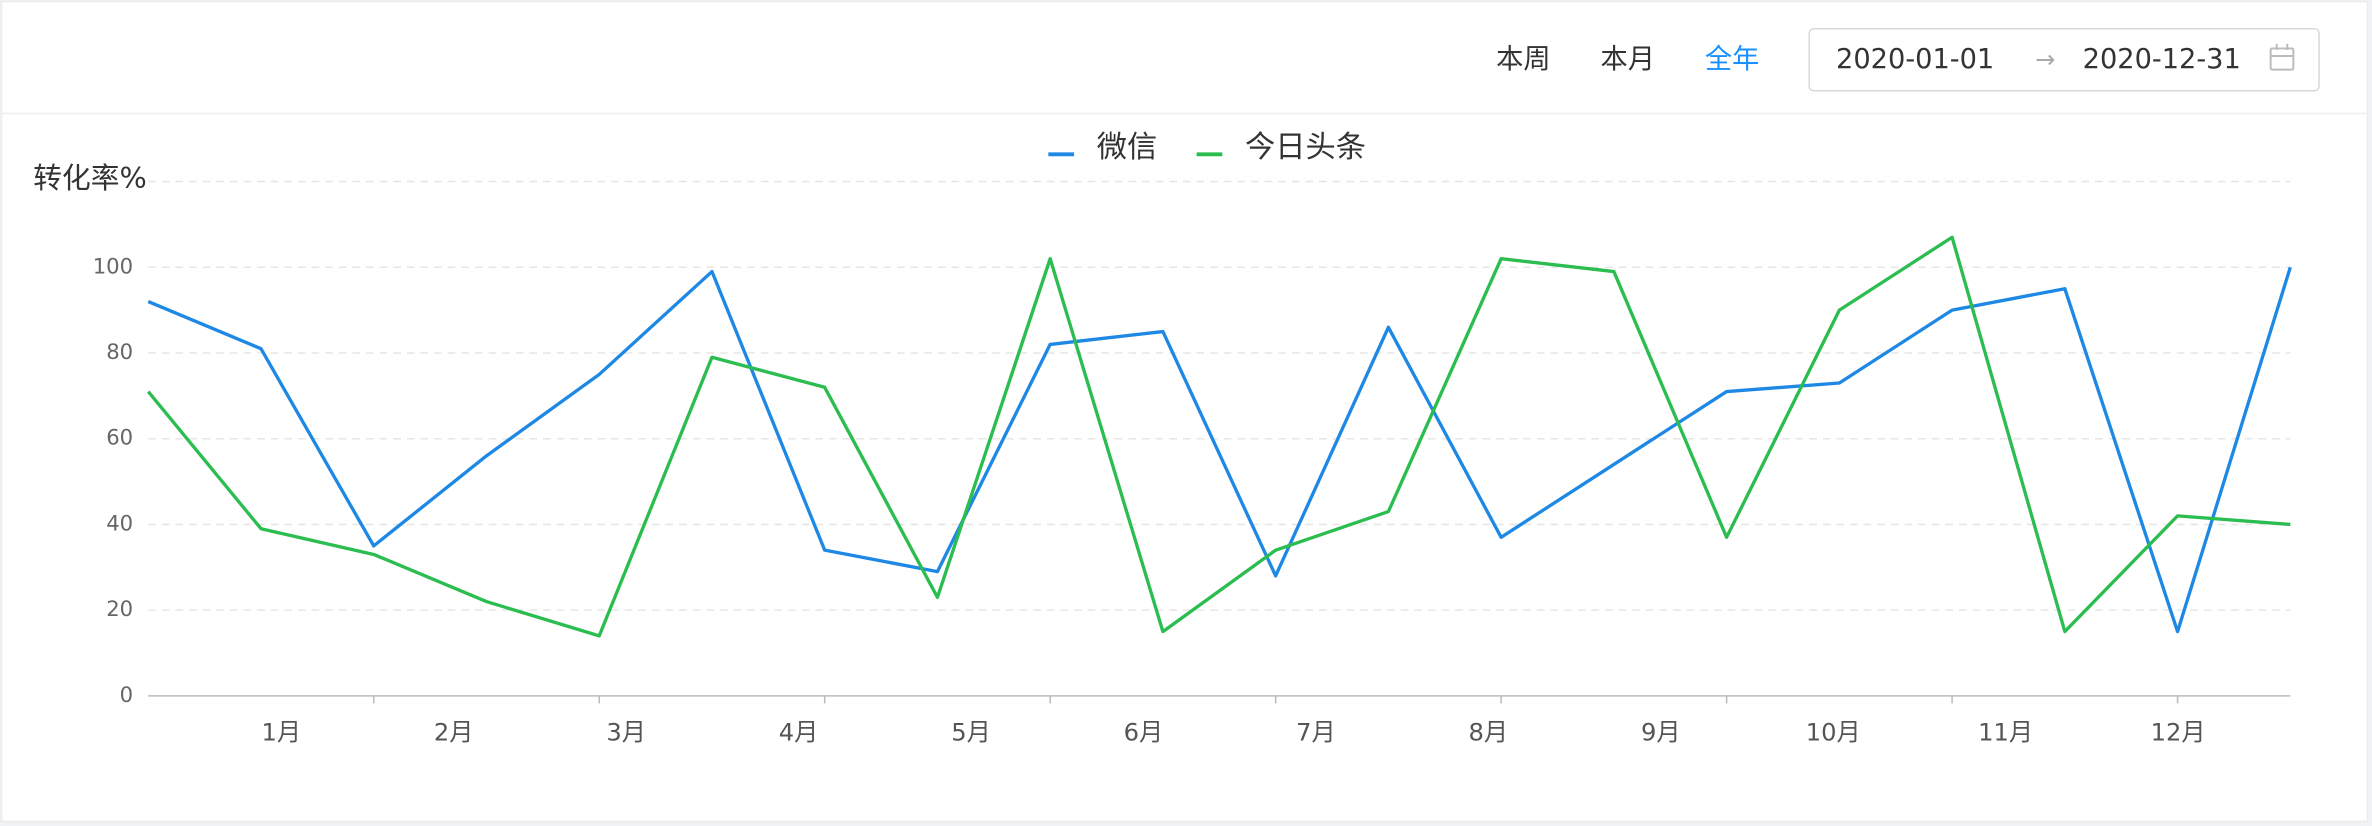  Describe the element at coordinates (799, 733) in the screenshot. I see `x-tick-label: 4月` at that location.